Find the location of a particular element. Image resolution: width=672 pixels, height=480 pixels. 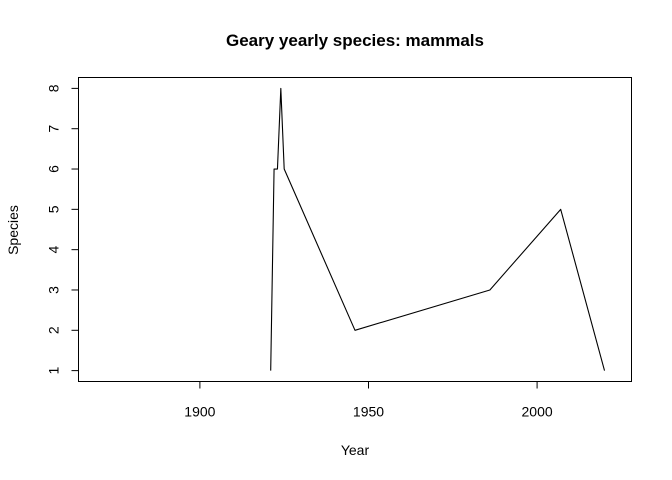

y-tick-label: 6 is located at coordinates (54, 169).